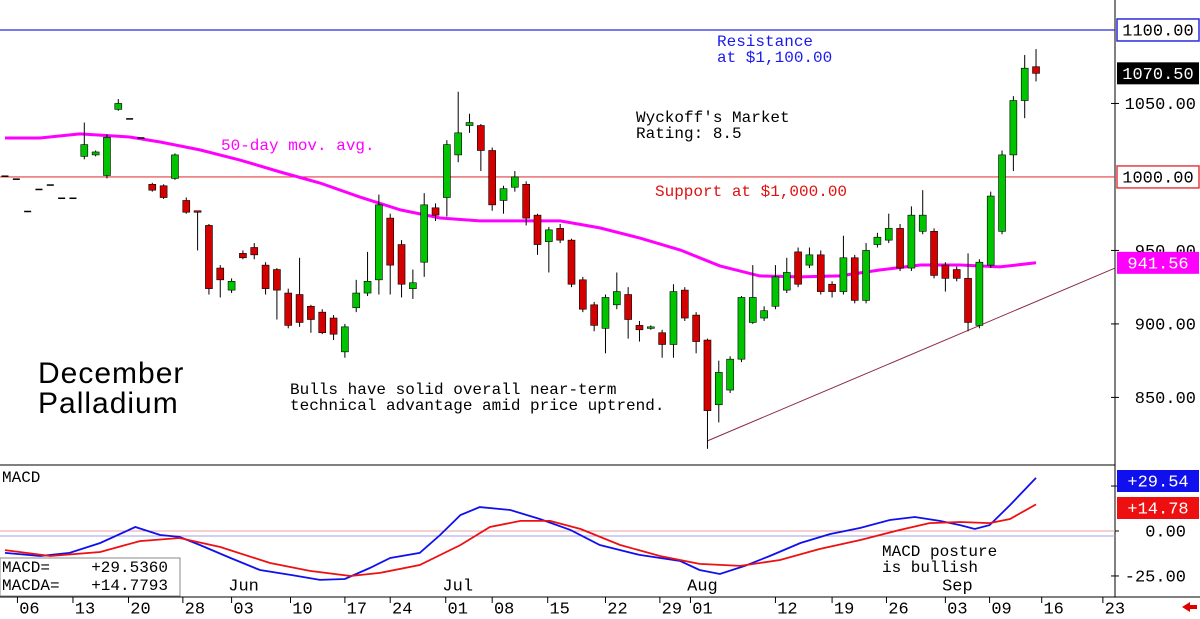 The image size is (1200, 619). What do you see at coordinates (504, 609) in the screenshot?
I see `x-tick-label: 08` at bounding box center [504, 609].